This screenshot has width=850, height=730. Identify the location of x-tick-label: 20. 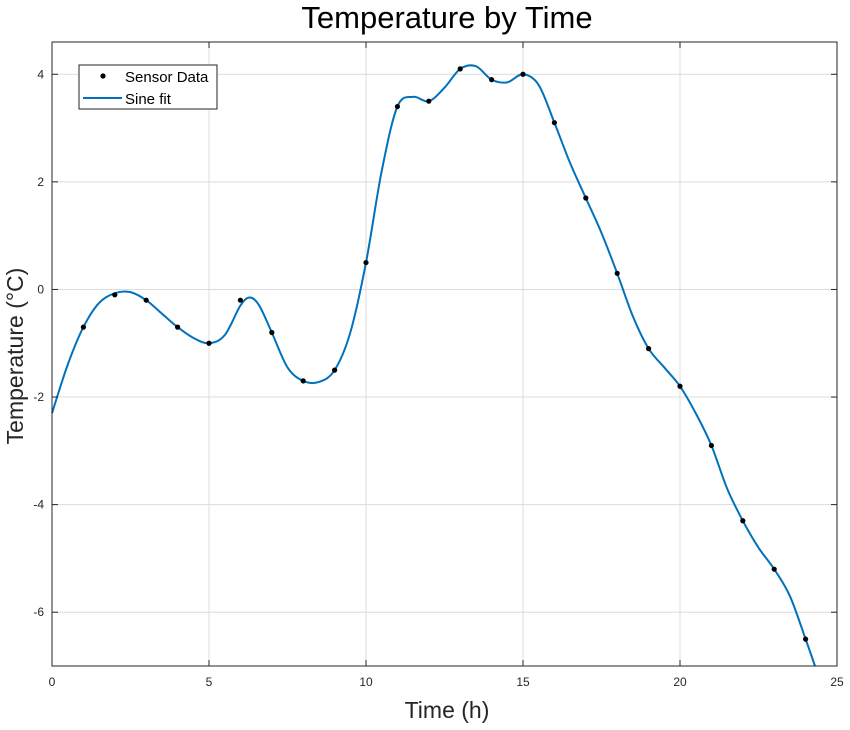
(680, 682).